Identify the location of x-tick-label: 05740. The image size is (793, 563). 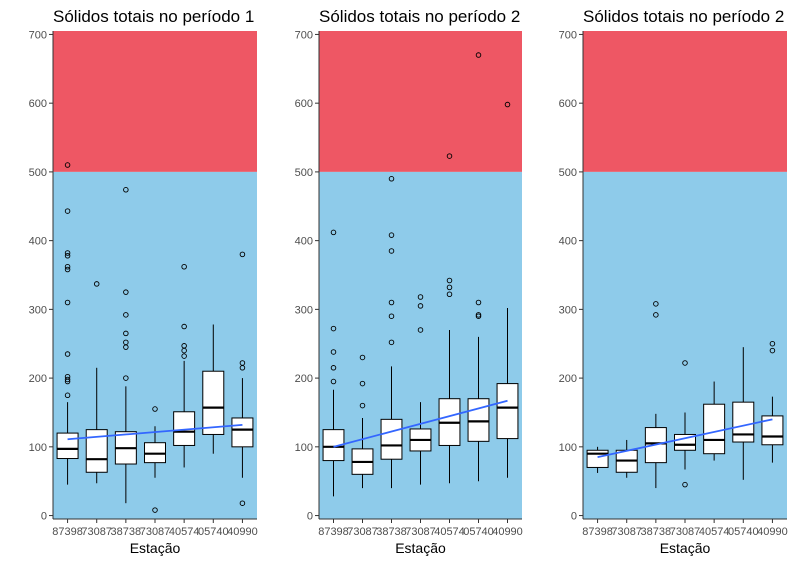
(213, 532).